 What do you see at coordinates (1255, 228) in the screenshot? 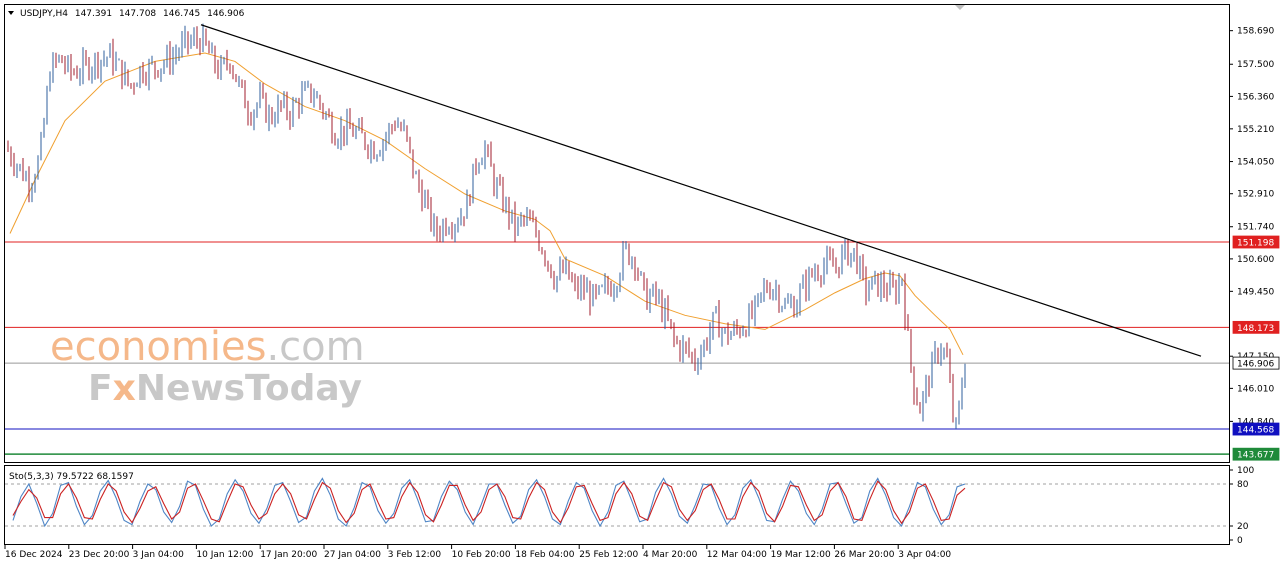
I see `price-tick-label: 151.740` at bounding box center [1255, 228].